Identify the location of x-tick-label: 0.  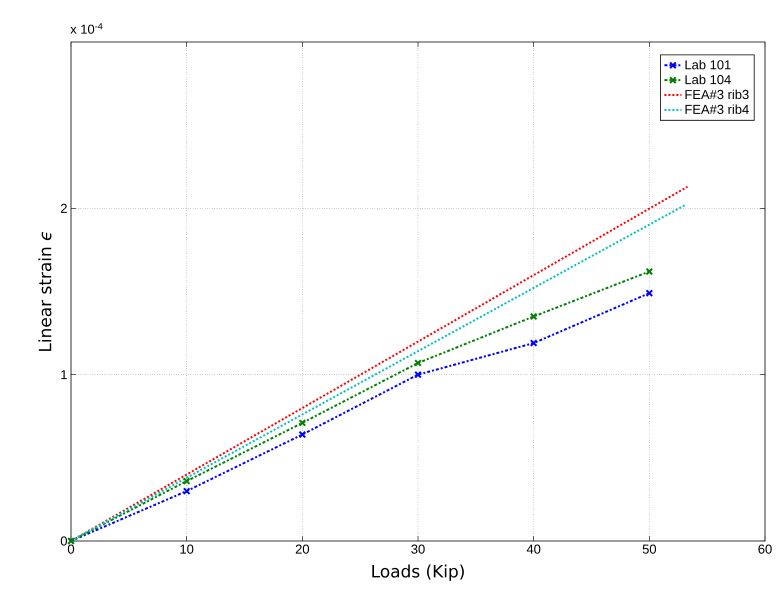
(71, 549).